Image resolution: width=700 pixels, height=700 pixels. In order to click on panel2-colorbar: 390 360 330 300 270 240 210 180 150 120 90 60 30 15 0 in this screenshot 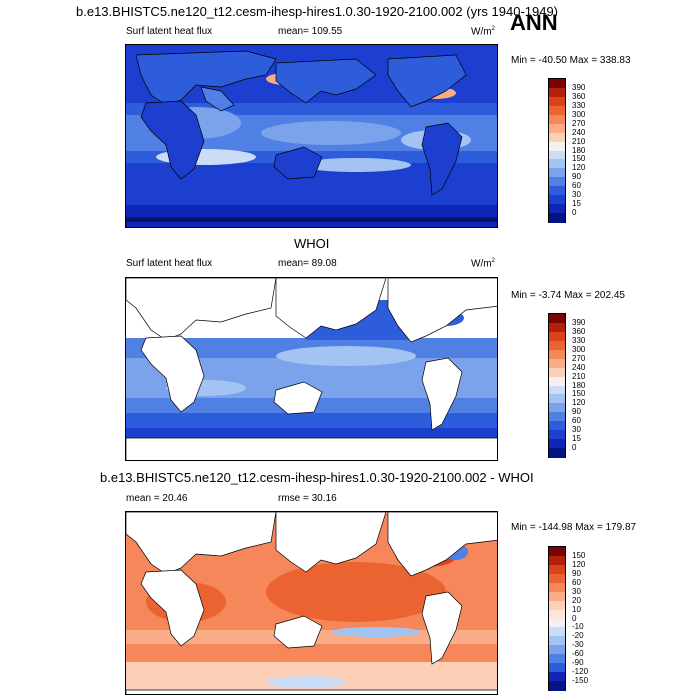, I will do `click(578, 388)`.